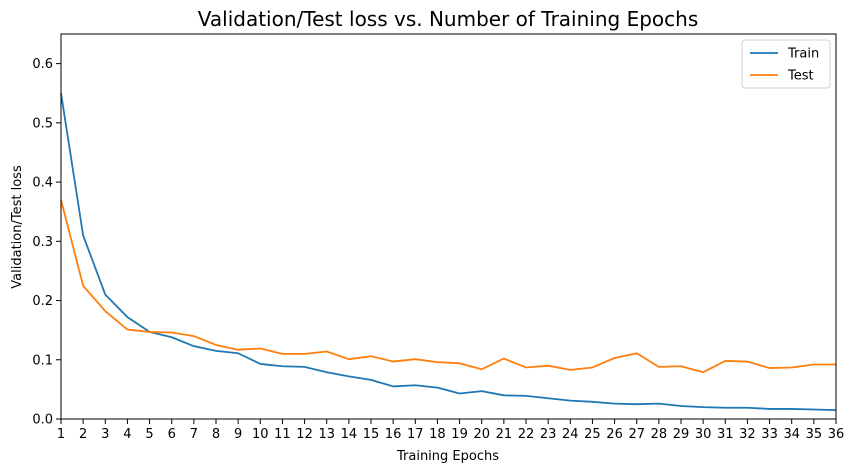  I want to click on x-tick-label: 22, so click(526, 434).